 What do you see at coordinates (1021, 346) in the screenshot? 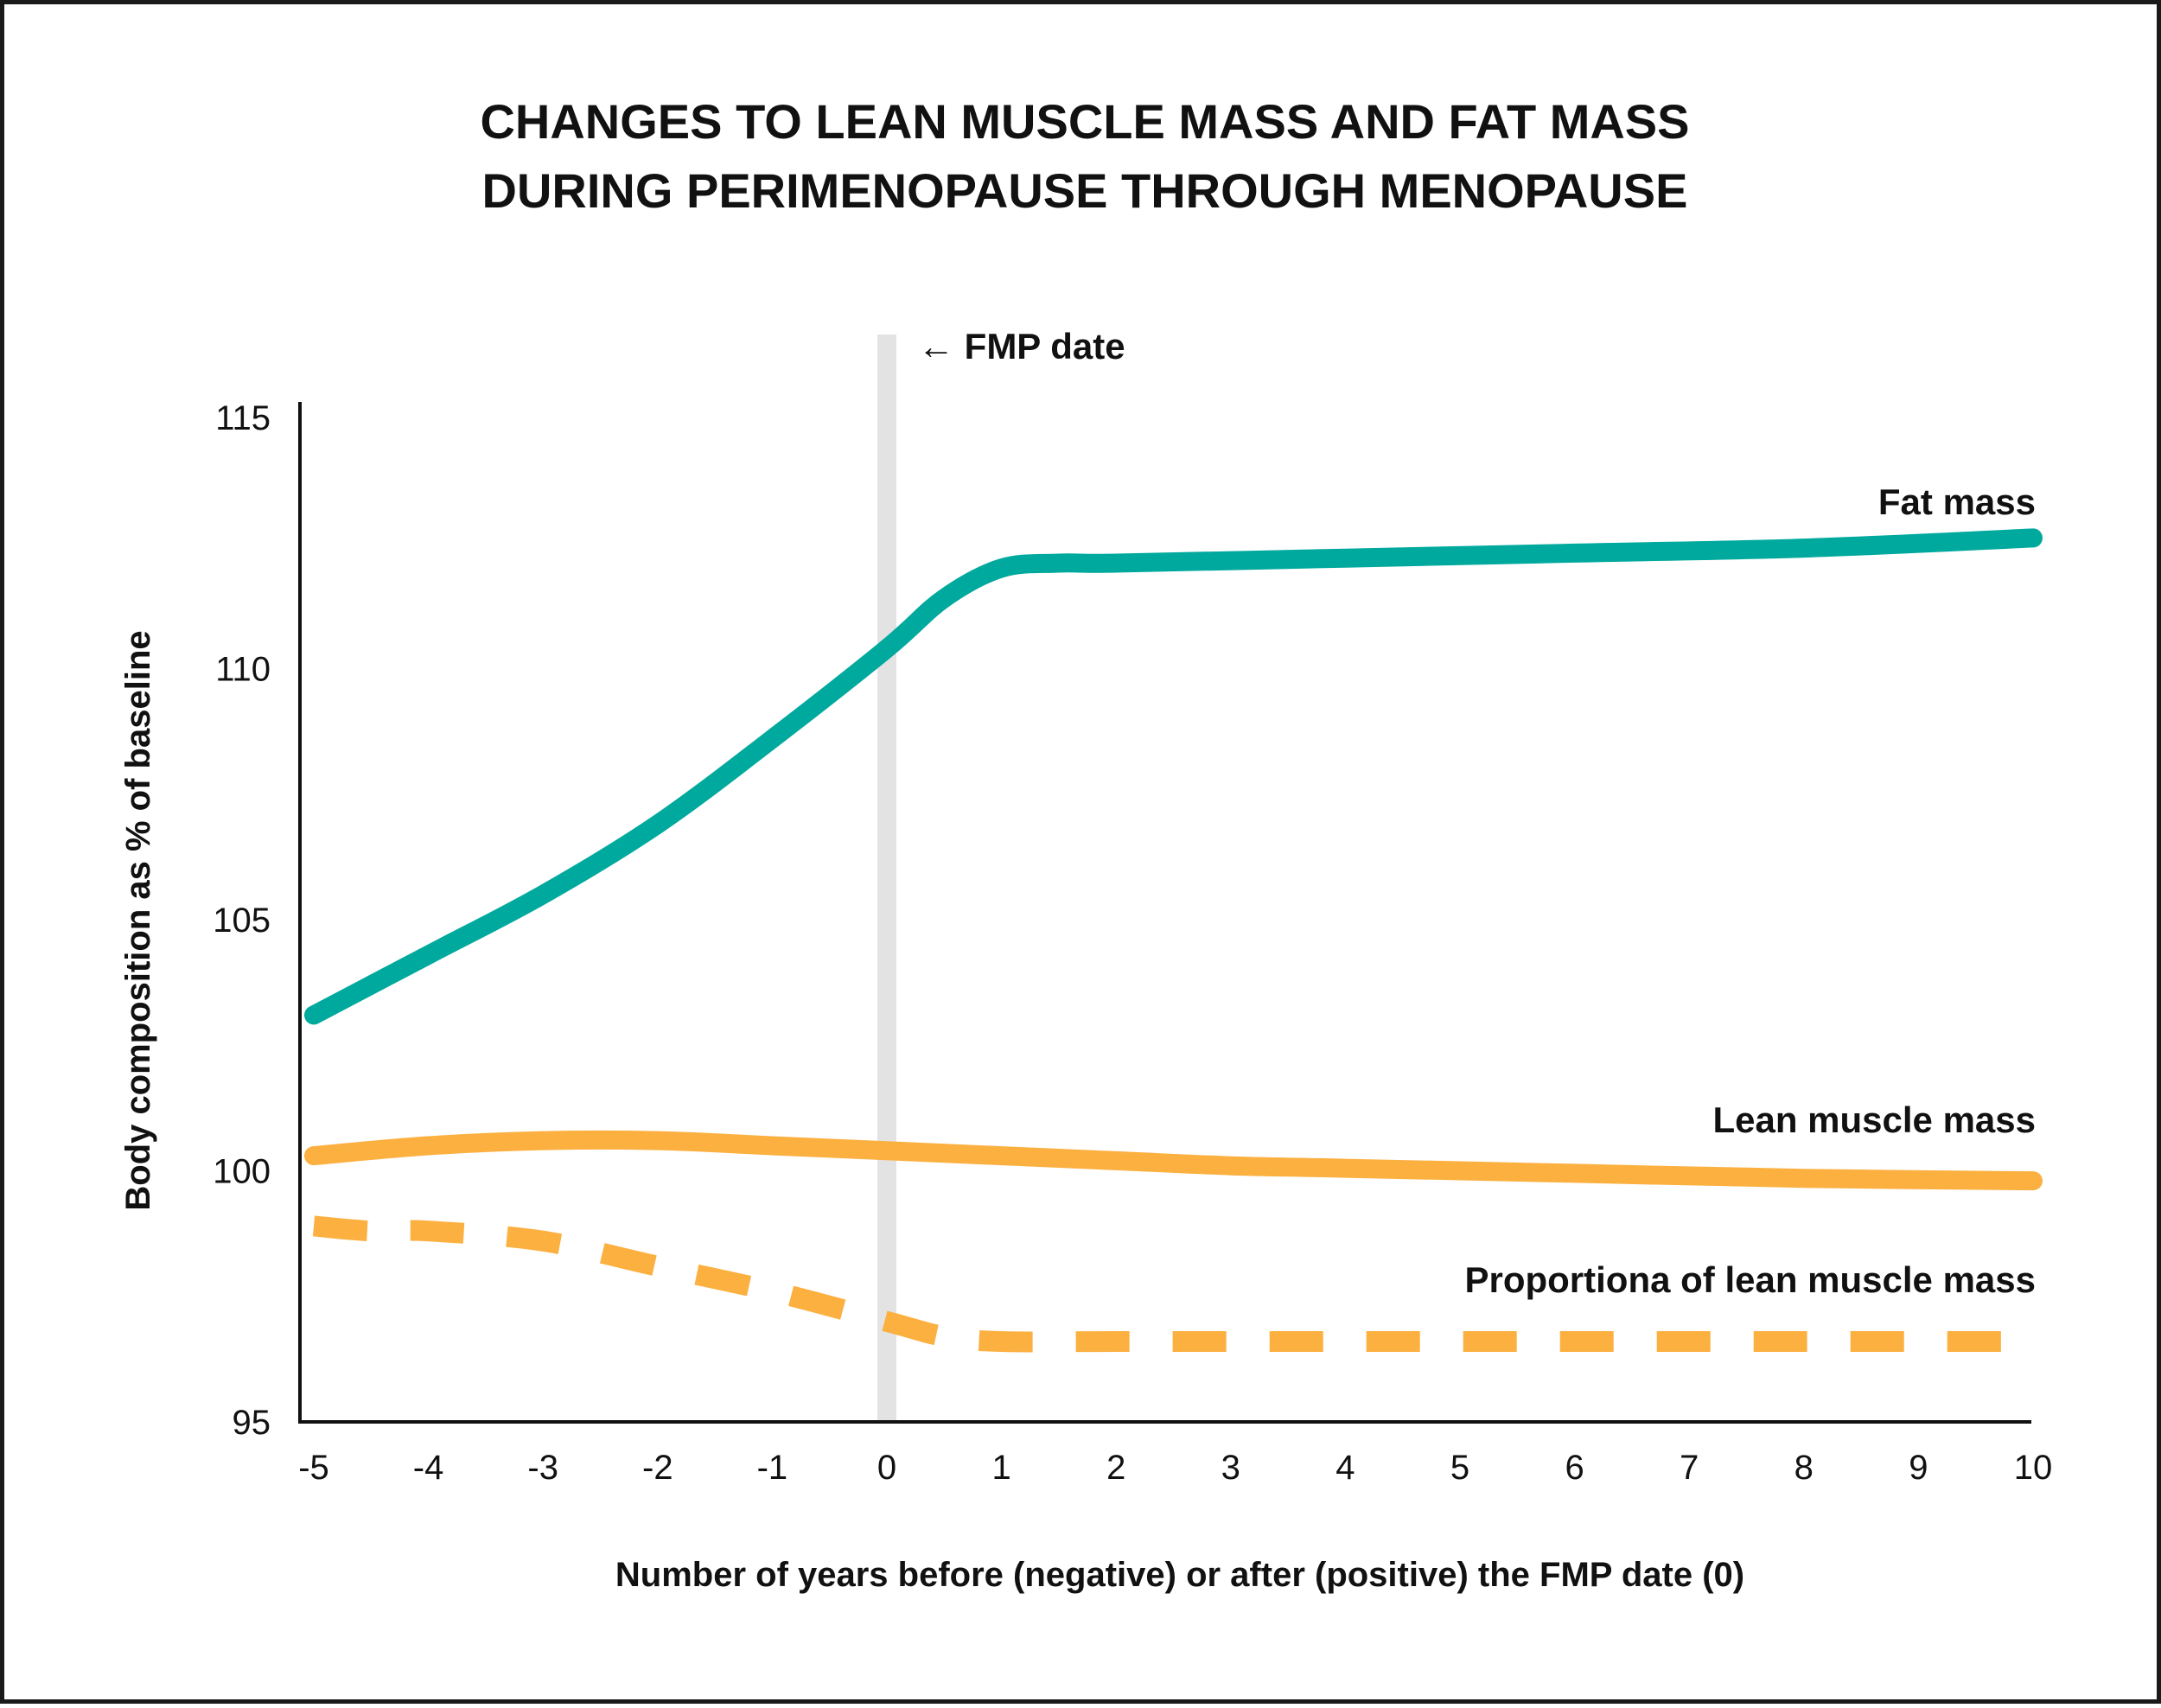
I see `fmp-date-label: ← FMP date` at bounding box center [1021, 346].